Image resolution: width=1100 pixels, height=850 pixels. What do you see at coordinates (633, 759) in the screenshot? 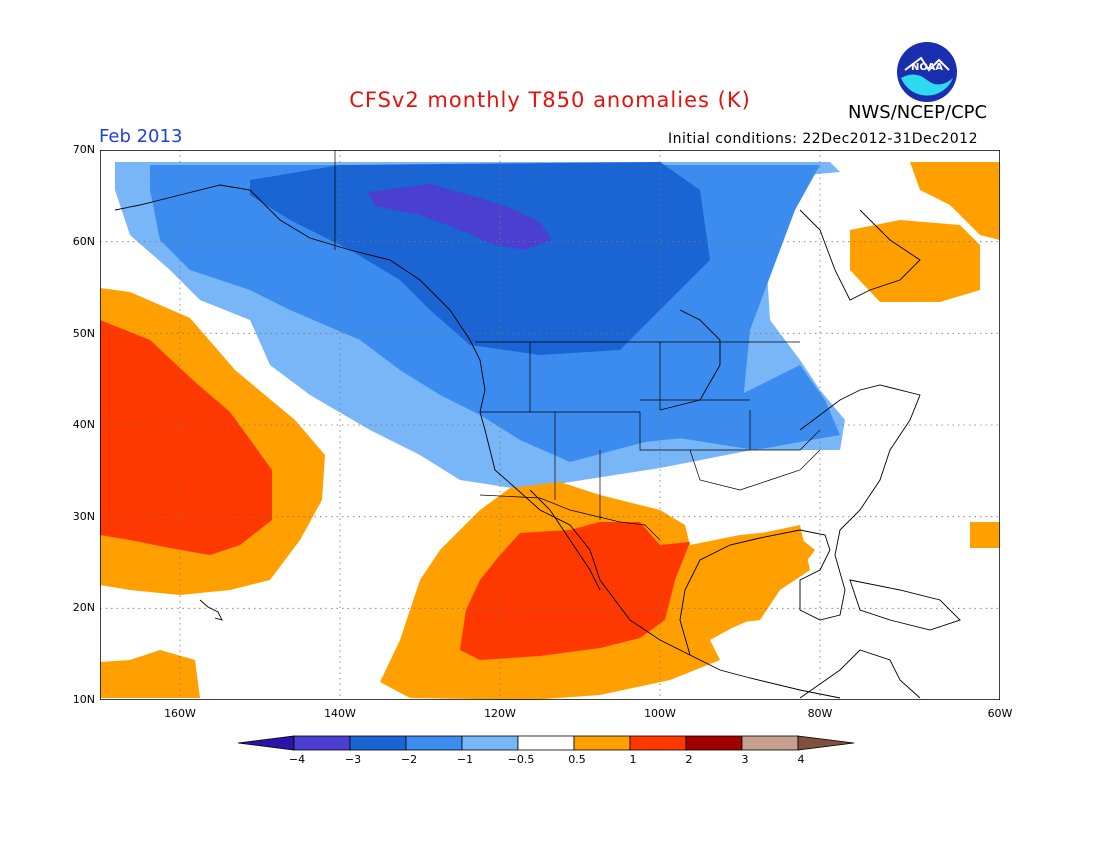
I see `colorbar-label: 1` at bounding box center [633, 759].